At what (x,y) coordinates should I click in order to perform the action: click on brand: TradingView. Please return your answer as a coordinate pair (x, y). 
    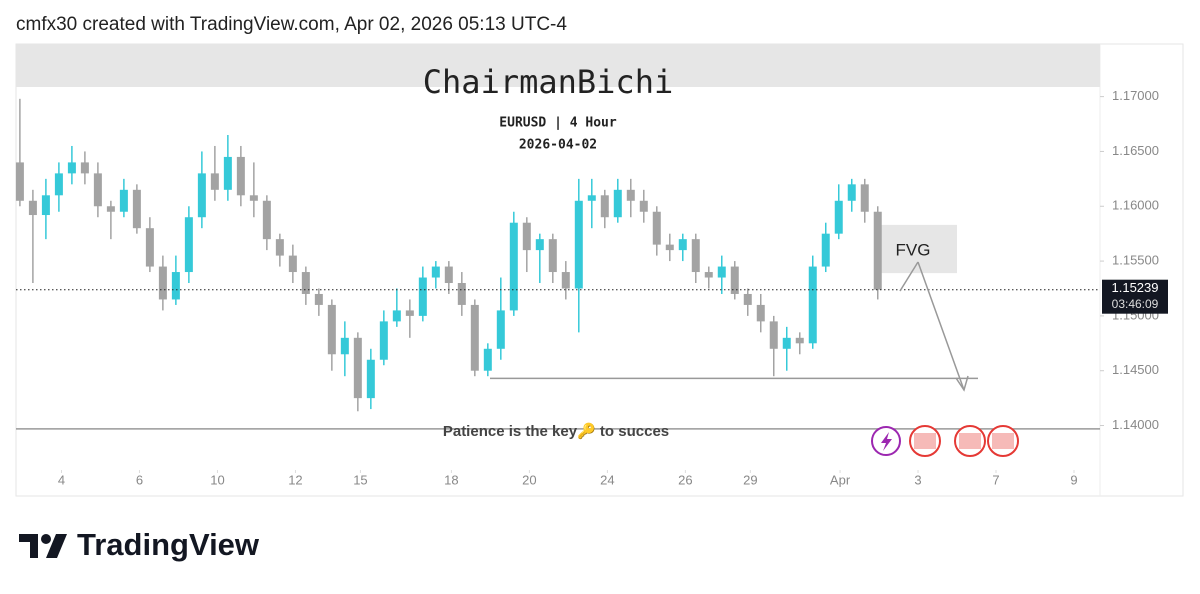
    Looking at the image, I should click on (168, 544).